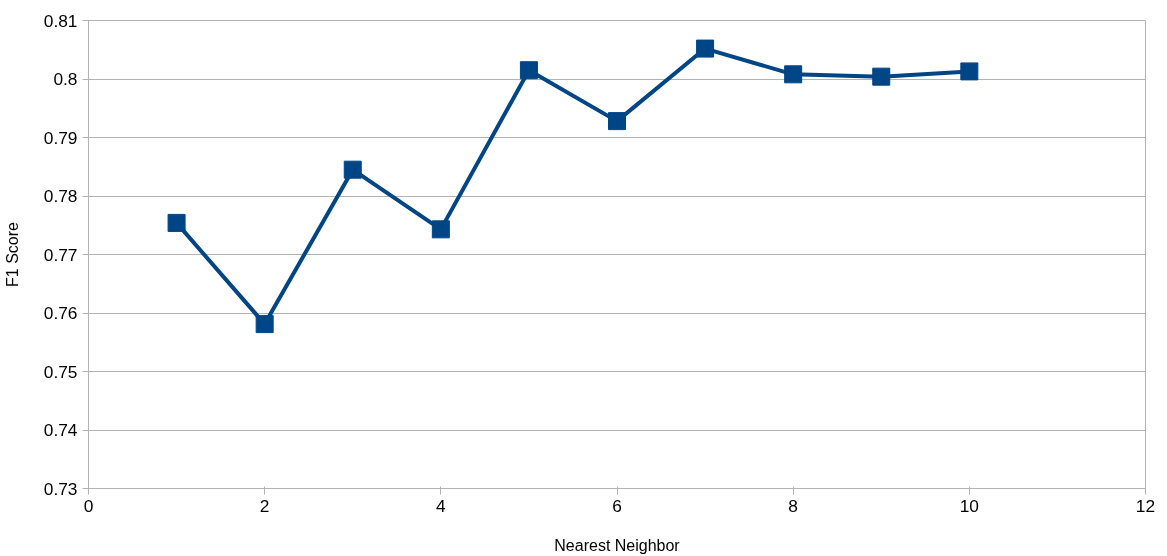 The width and height of the screenshot is (1167, 556). I want to click on x-tick-label: 0, so click(88, 505).